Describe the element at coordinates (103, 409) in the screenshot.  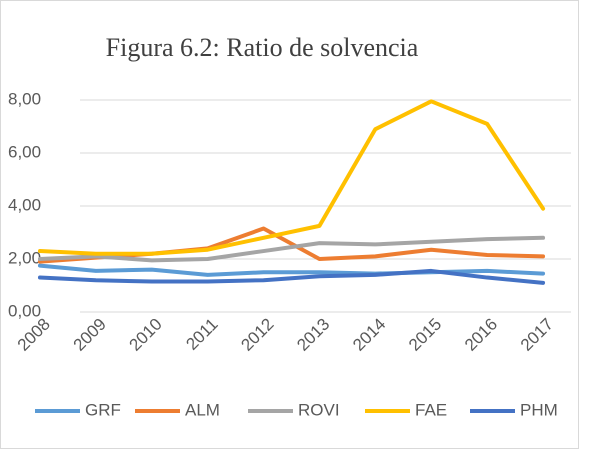
I see `legend-label: GRF` at that location.